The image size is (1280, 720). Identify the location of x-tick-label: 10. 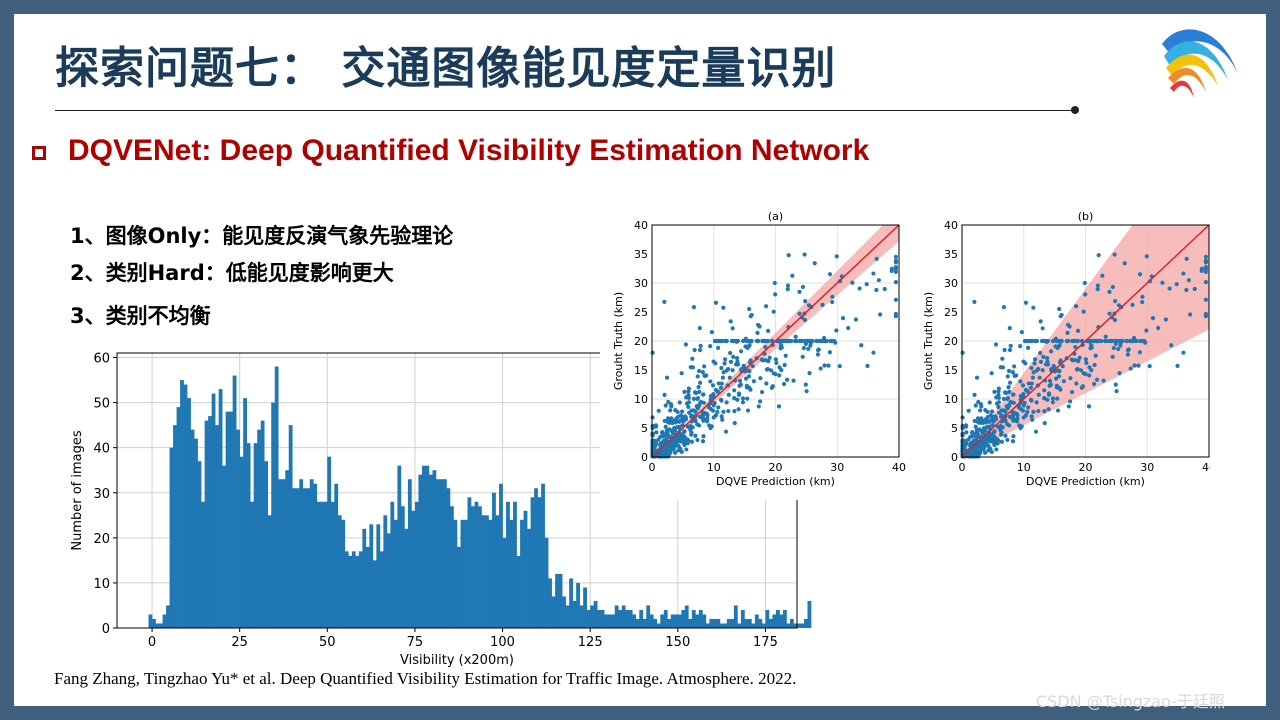
(1024, 467).